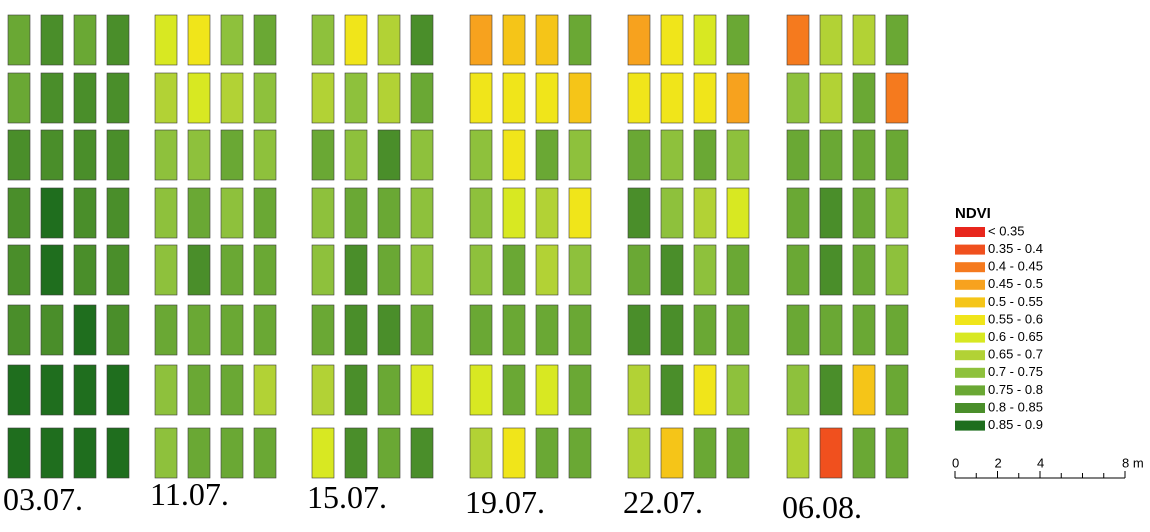 The image size is (1150, 532). I want to click on legend-label: 0.7 - 0.75, so click(1015, 371).